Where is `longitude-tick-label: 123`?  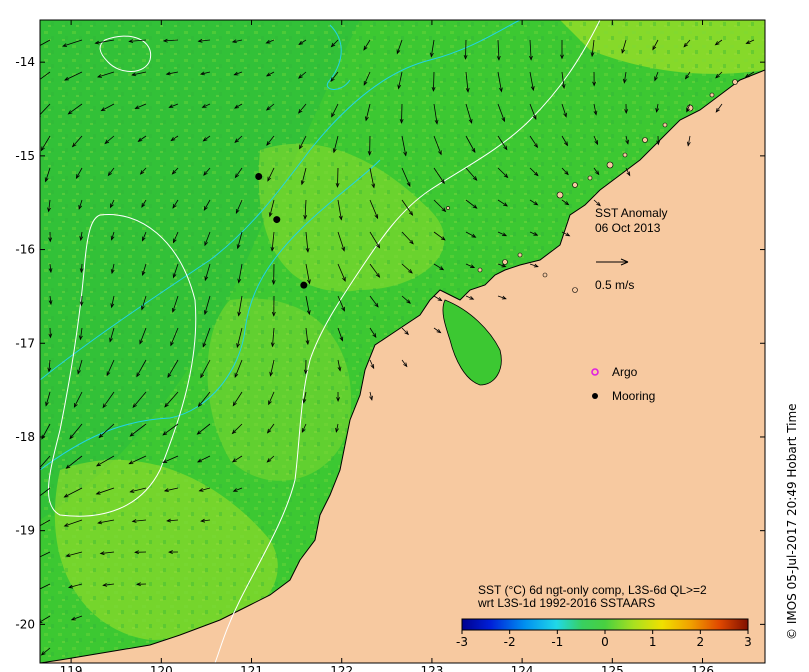
longitude-tick-label: 123 is located at coordinates (431, 668).